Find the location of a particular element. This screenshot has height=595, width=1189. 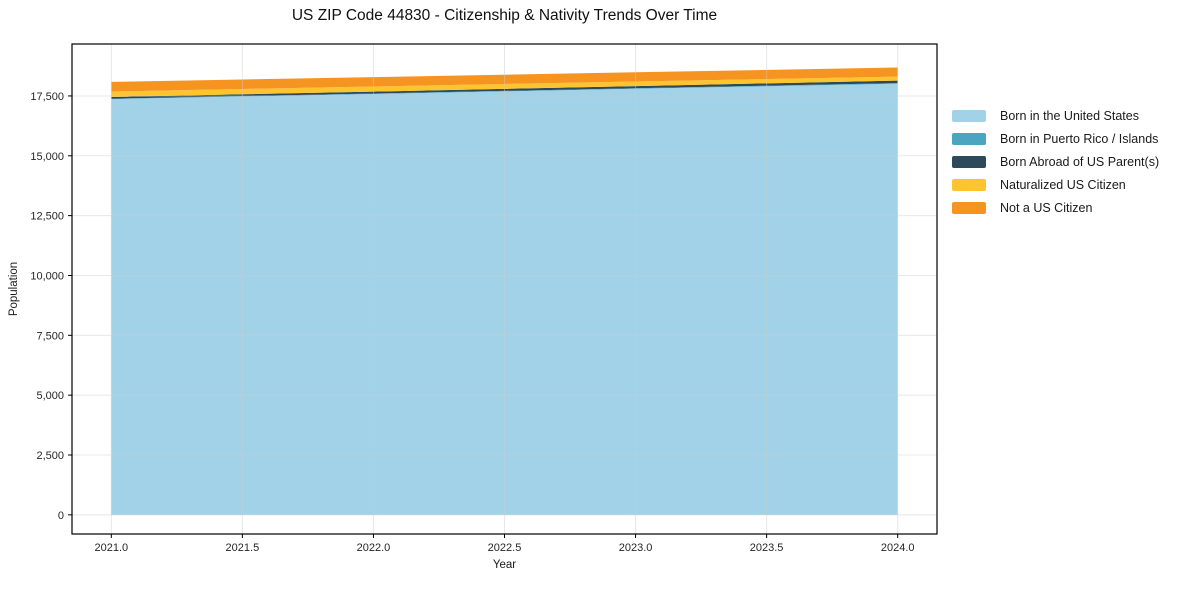

x-tick-label: 2022.0 is located at coordinates (374, 548).